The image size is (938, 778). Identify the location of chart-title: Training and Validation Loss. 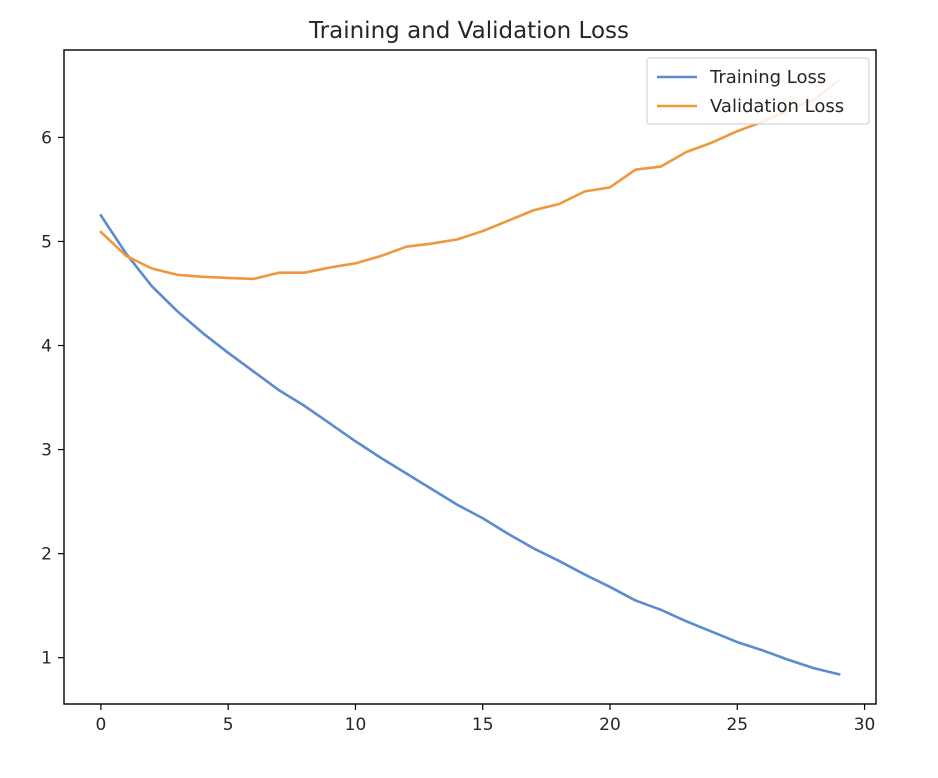
(468, 31).